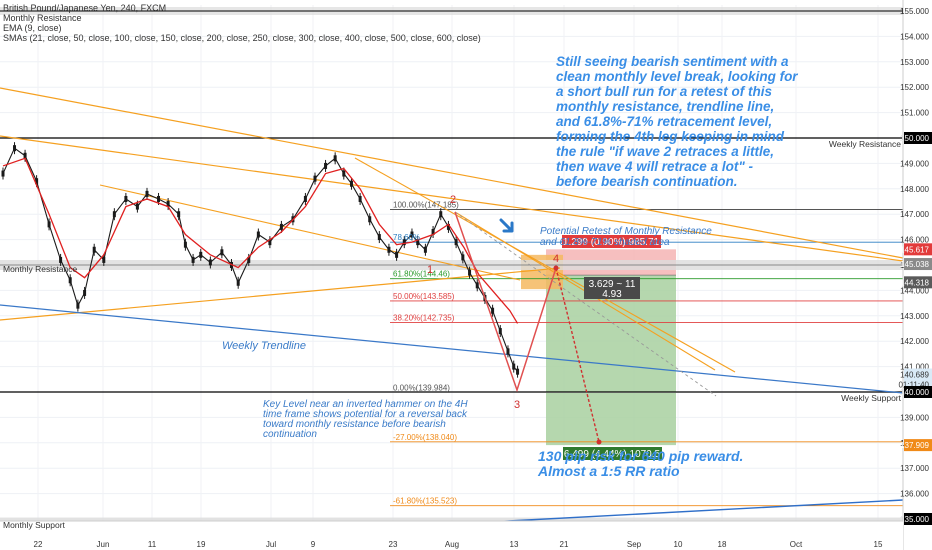  What do you see at coordinates (914, 113) in the screenshot?
I see `y-tick-label: 151.000` at bounding box center [914, 113].